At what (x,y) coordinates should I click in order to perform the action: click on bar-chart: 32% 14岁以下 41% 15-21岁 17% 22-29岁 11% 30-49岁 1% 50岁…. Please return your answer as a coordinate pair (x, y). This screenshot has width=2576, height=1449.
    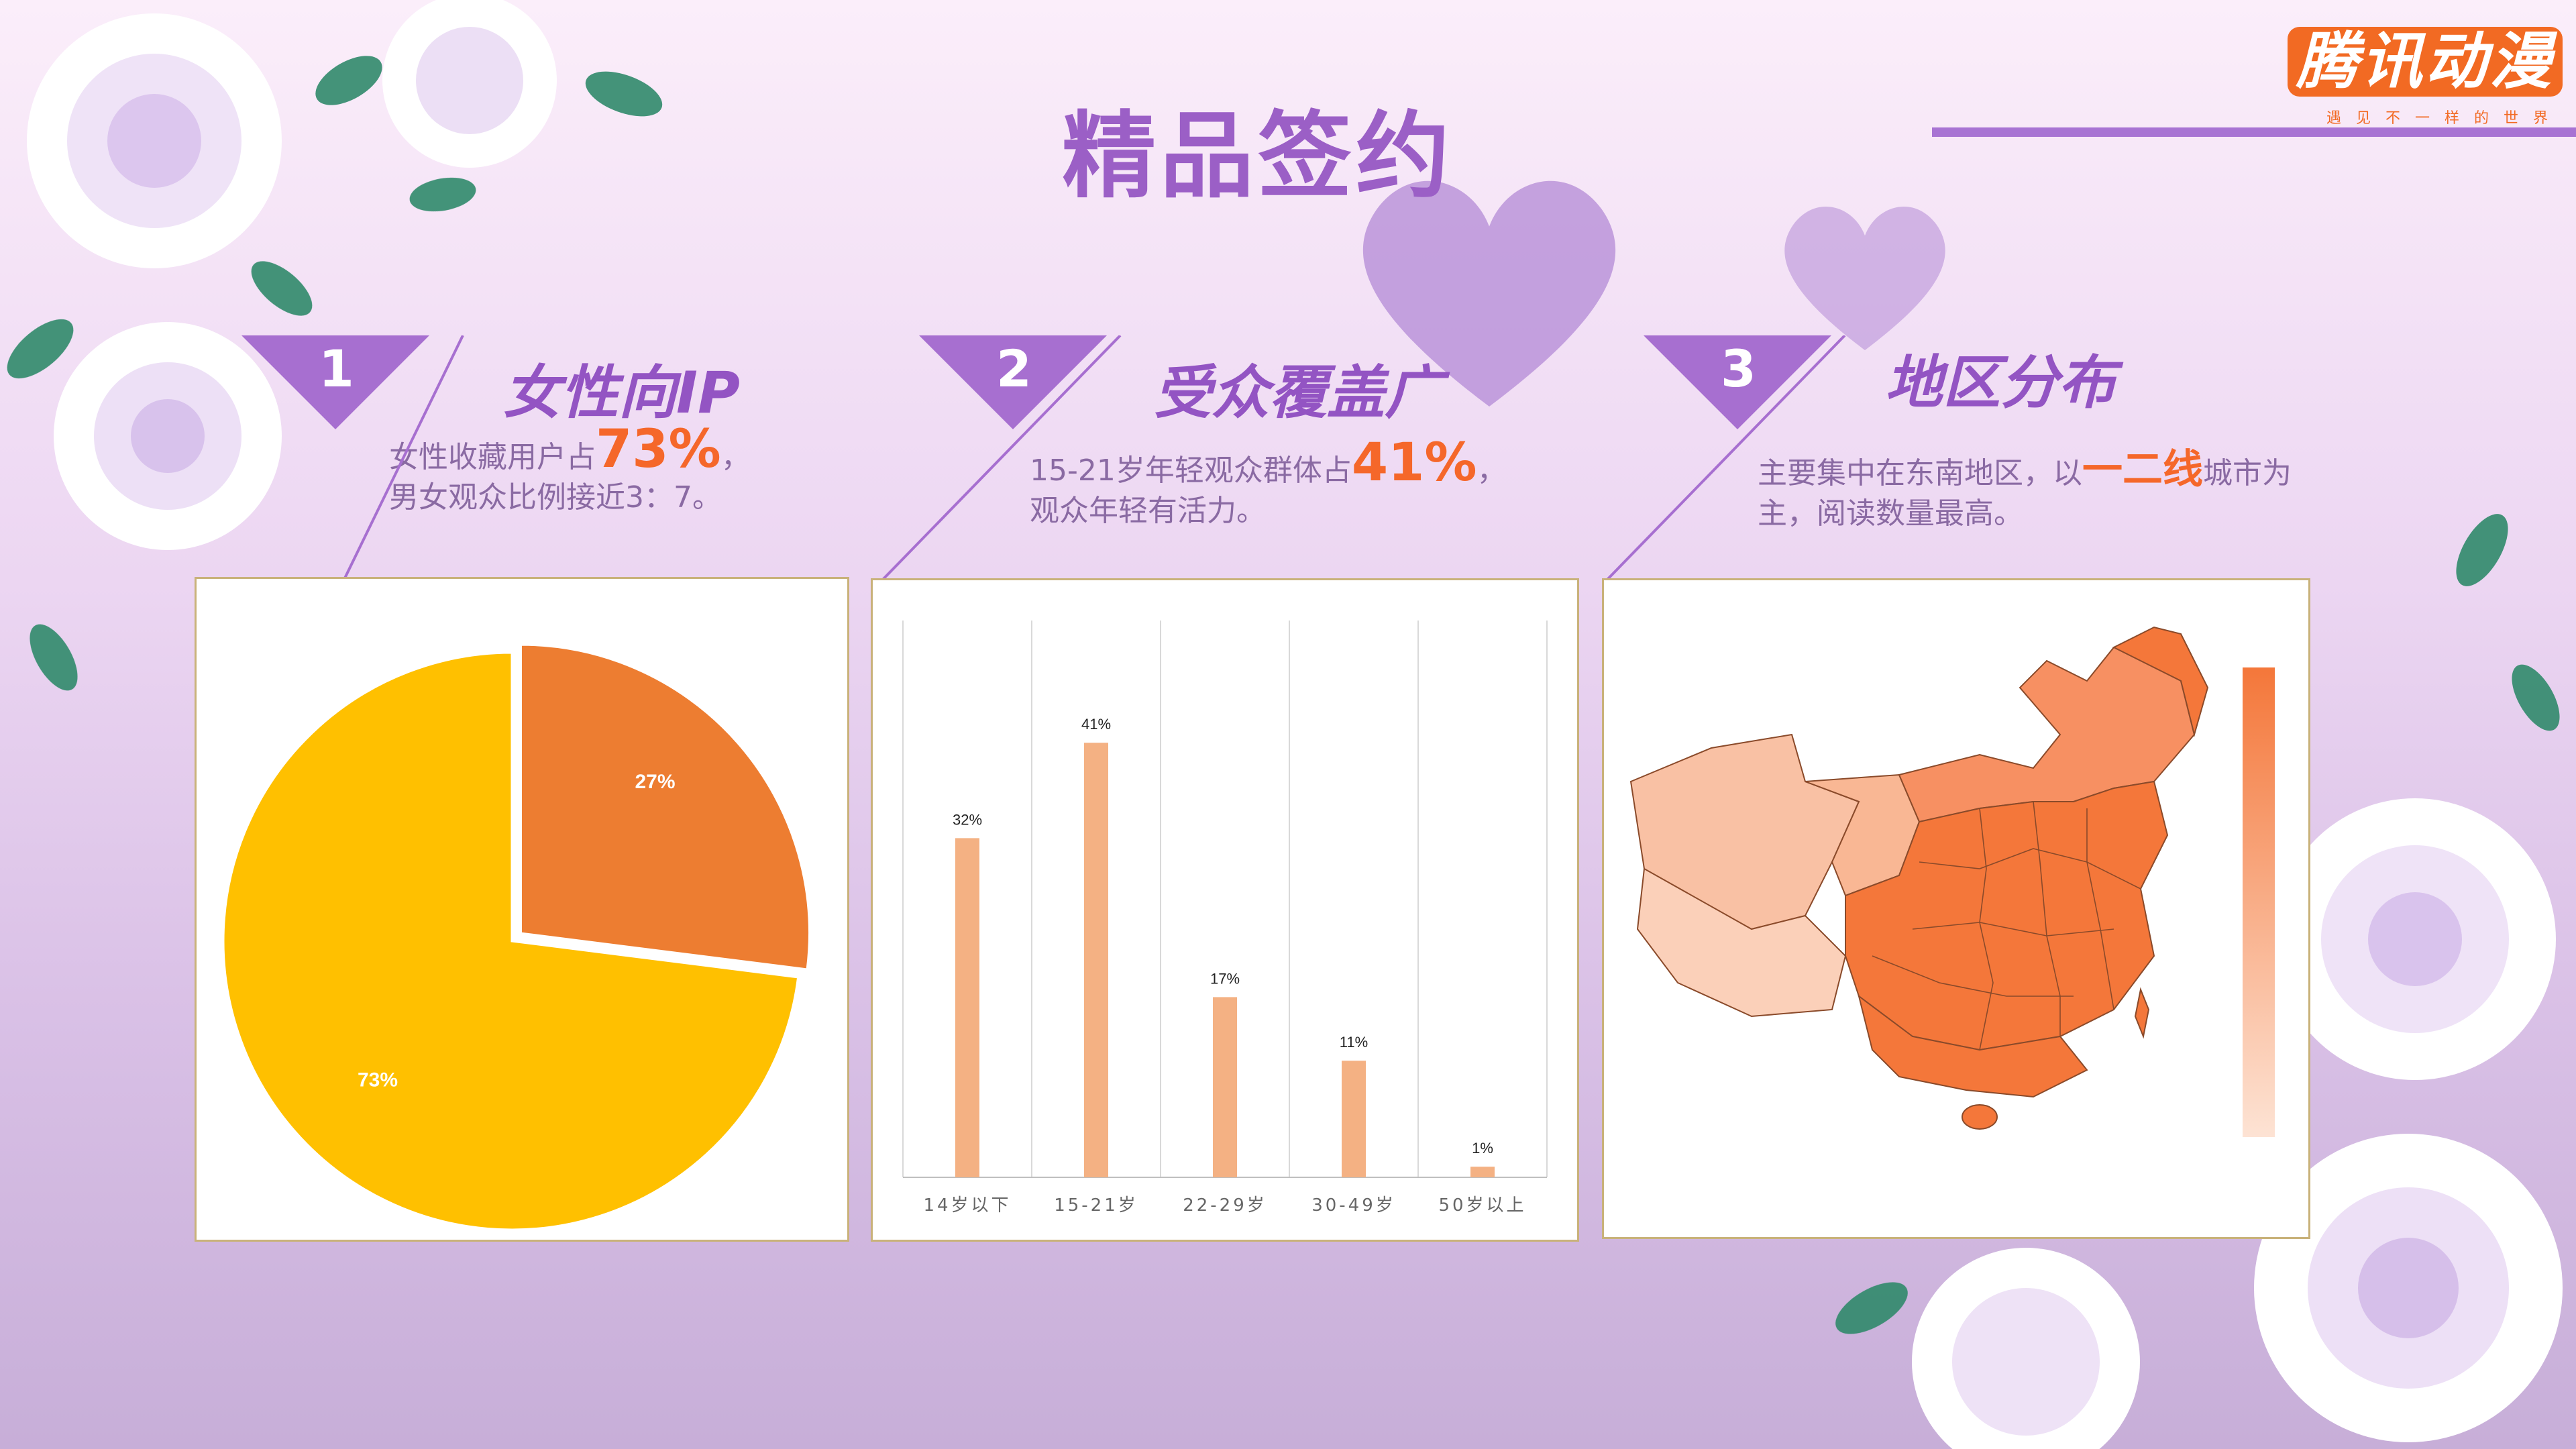
    Looking at the image, I should click on (1225, 918).